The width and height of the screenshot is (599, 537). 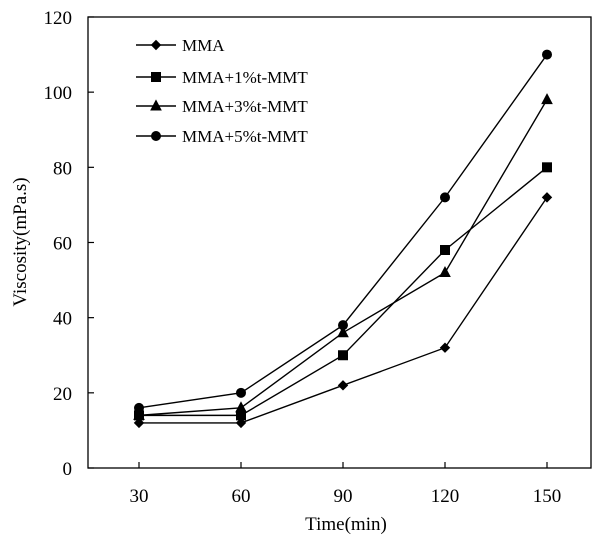 What do you see at coordinates (343, 496) in the screenshot?
I see `x-tick-label: 90` at bounding box center [343, 496].